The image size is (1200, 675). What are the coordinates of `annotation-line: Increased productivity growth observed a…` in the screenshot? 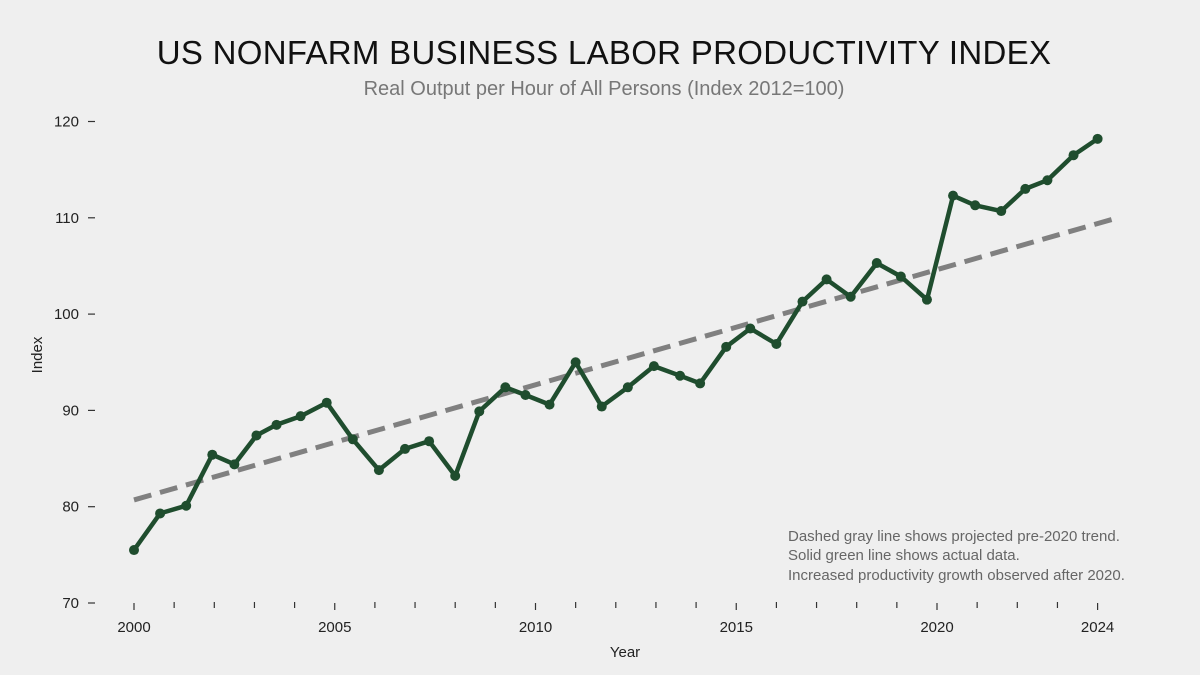 It's located at (956, 575).